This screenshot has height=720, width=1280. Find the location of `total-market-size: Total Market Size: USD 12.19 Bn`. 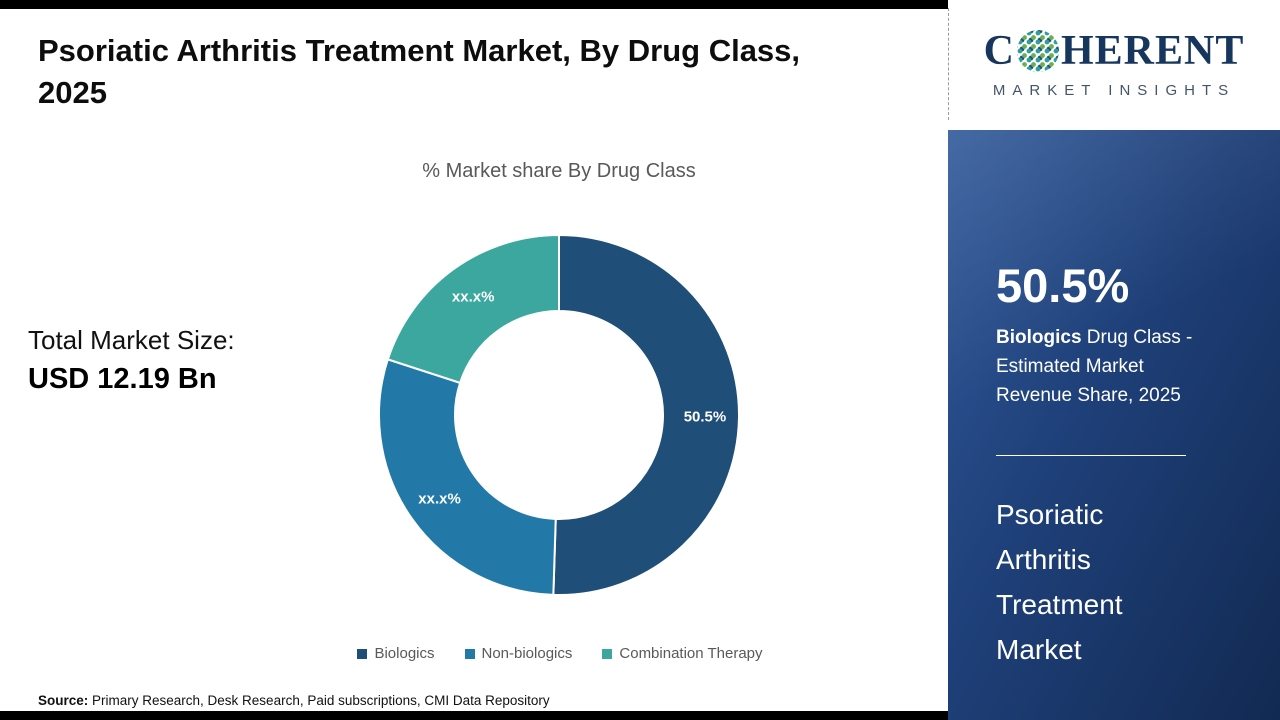

total-market-size: Total Market Size: USD 12.19 Bn is located at coordinates (131, 360).